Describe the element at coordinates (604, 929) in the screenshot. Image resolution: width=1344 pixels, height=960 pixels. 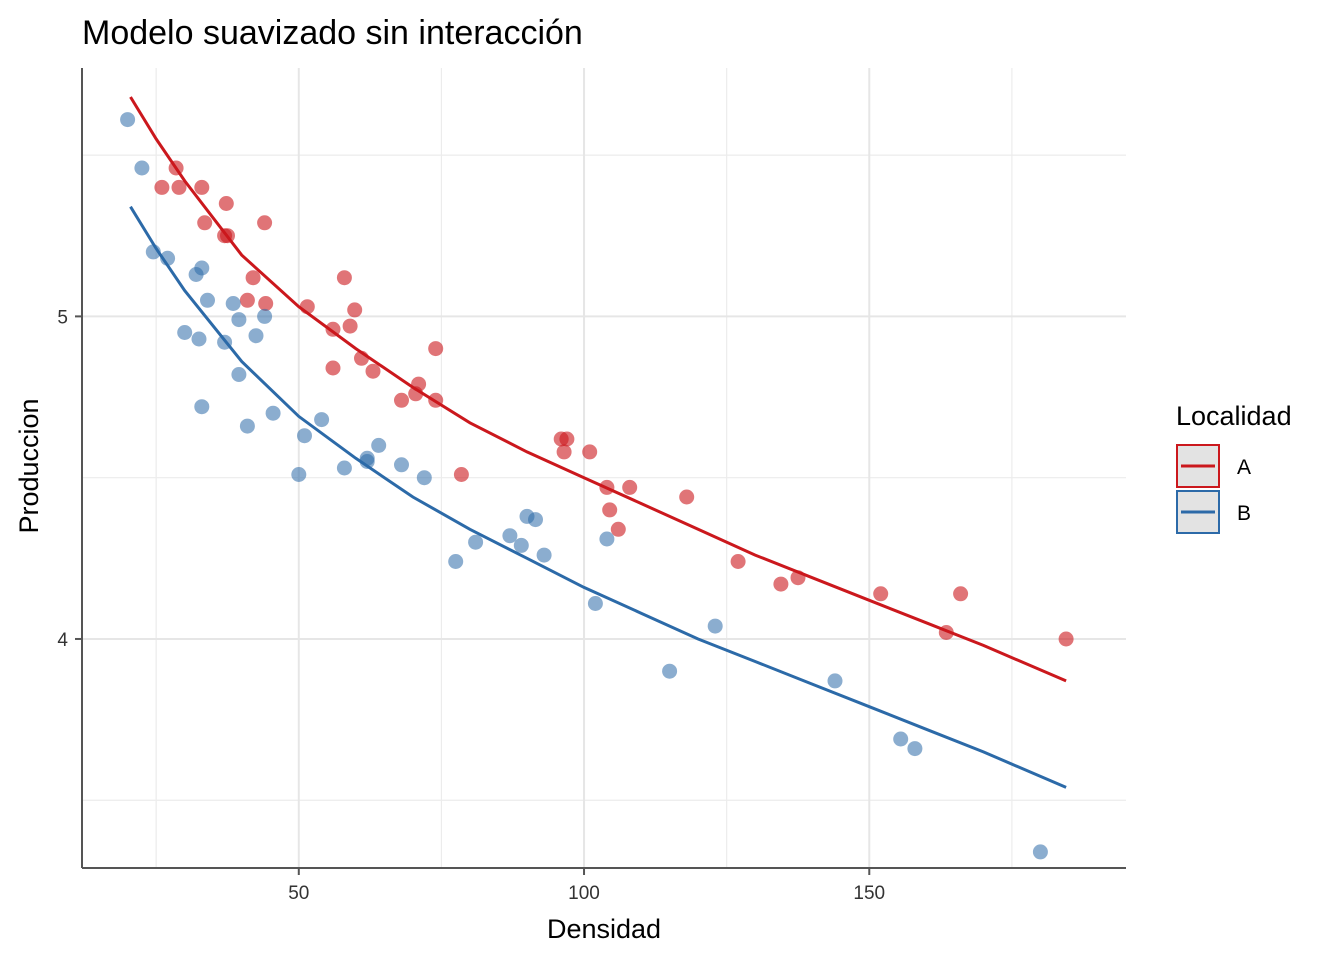
I see `x-axis-title: Densidad` at that location.